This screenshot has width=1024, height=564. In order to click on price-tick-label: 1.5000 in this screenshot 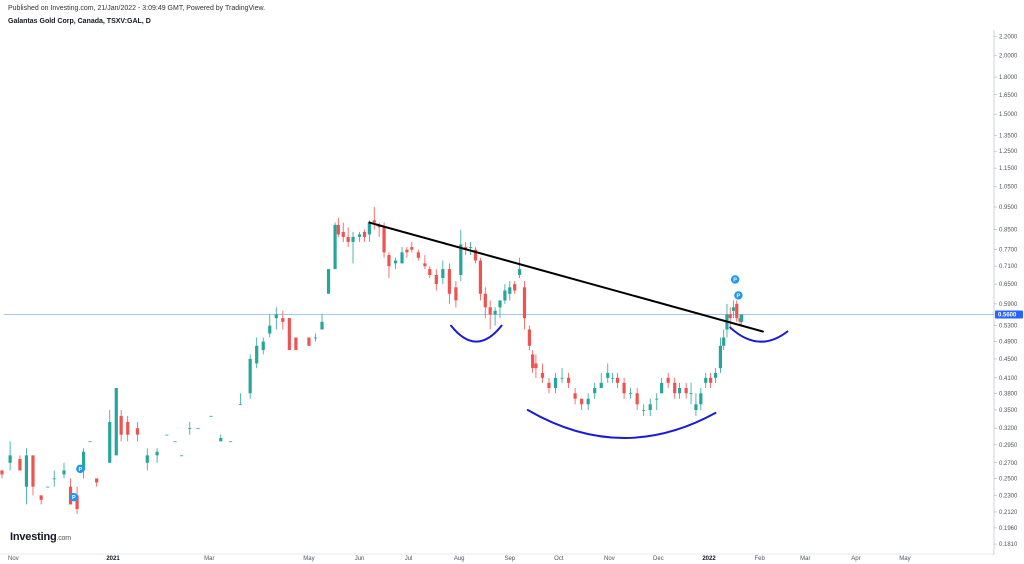, I will do `click(1008, 115)`.